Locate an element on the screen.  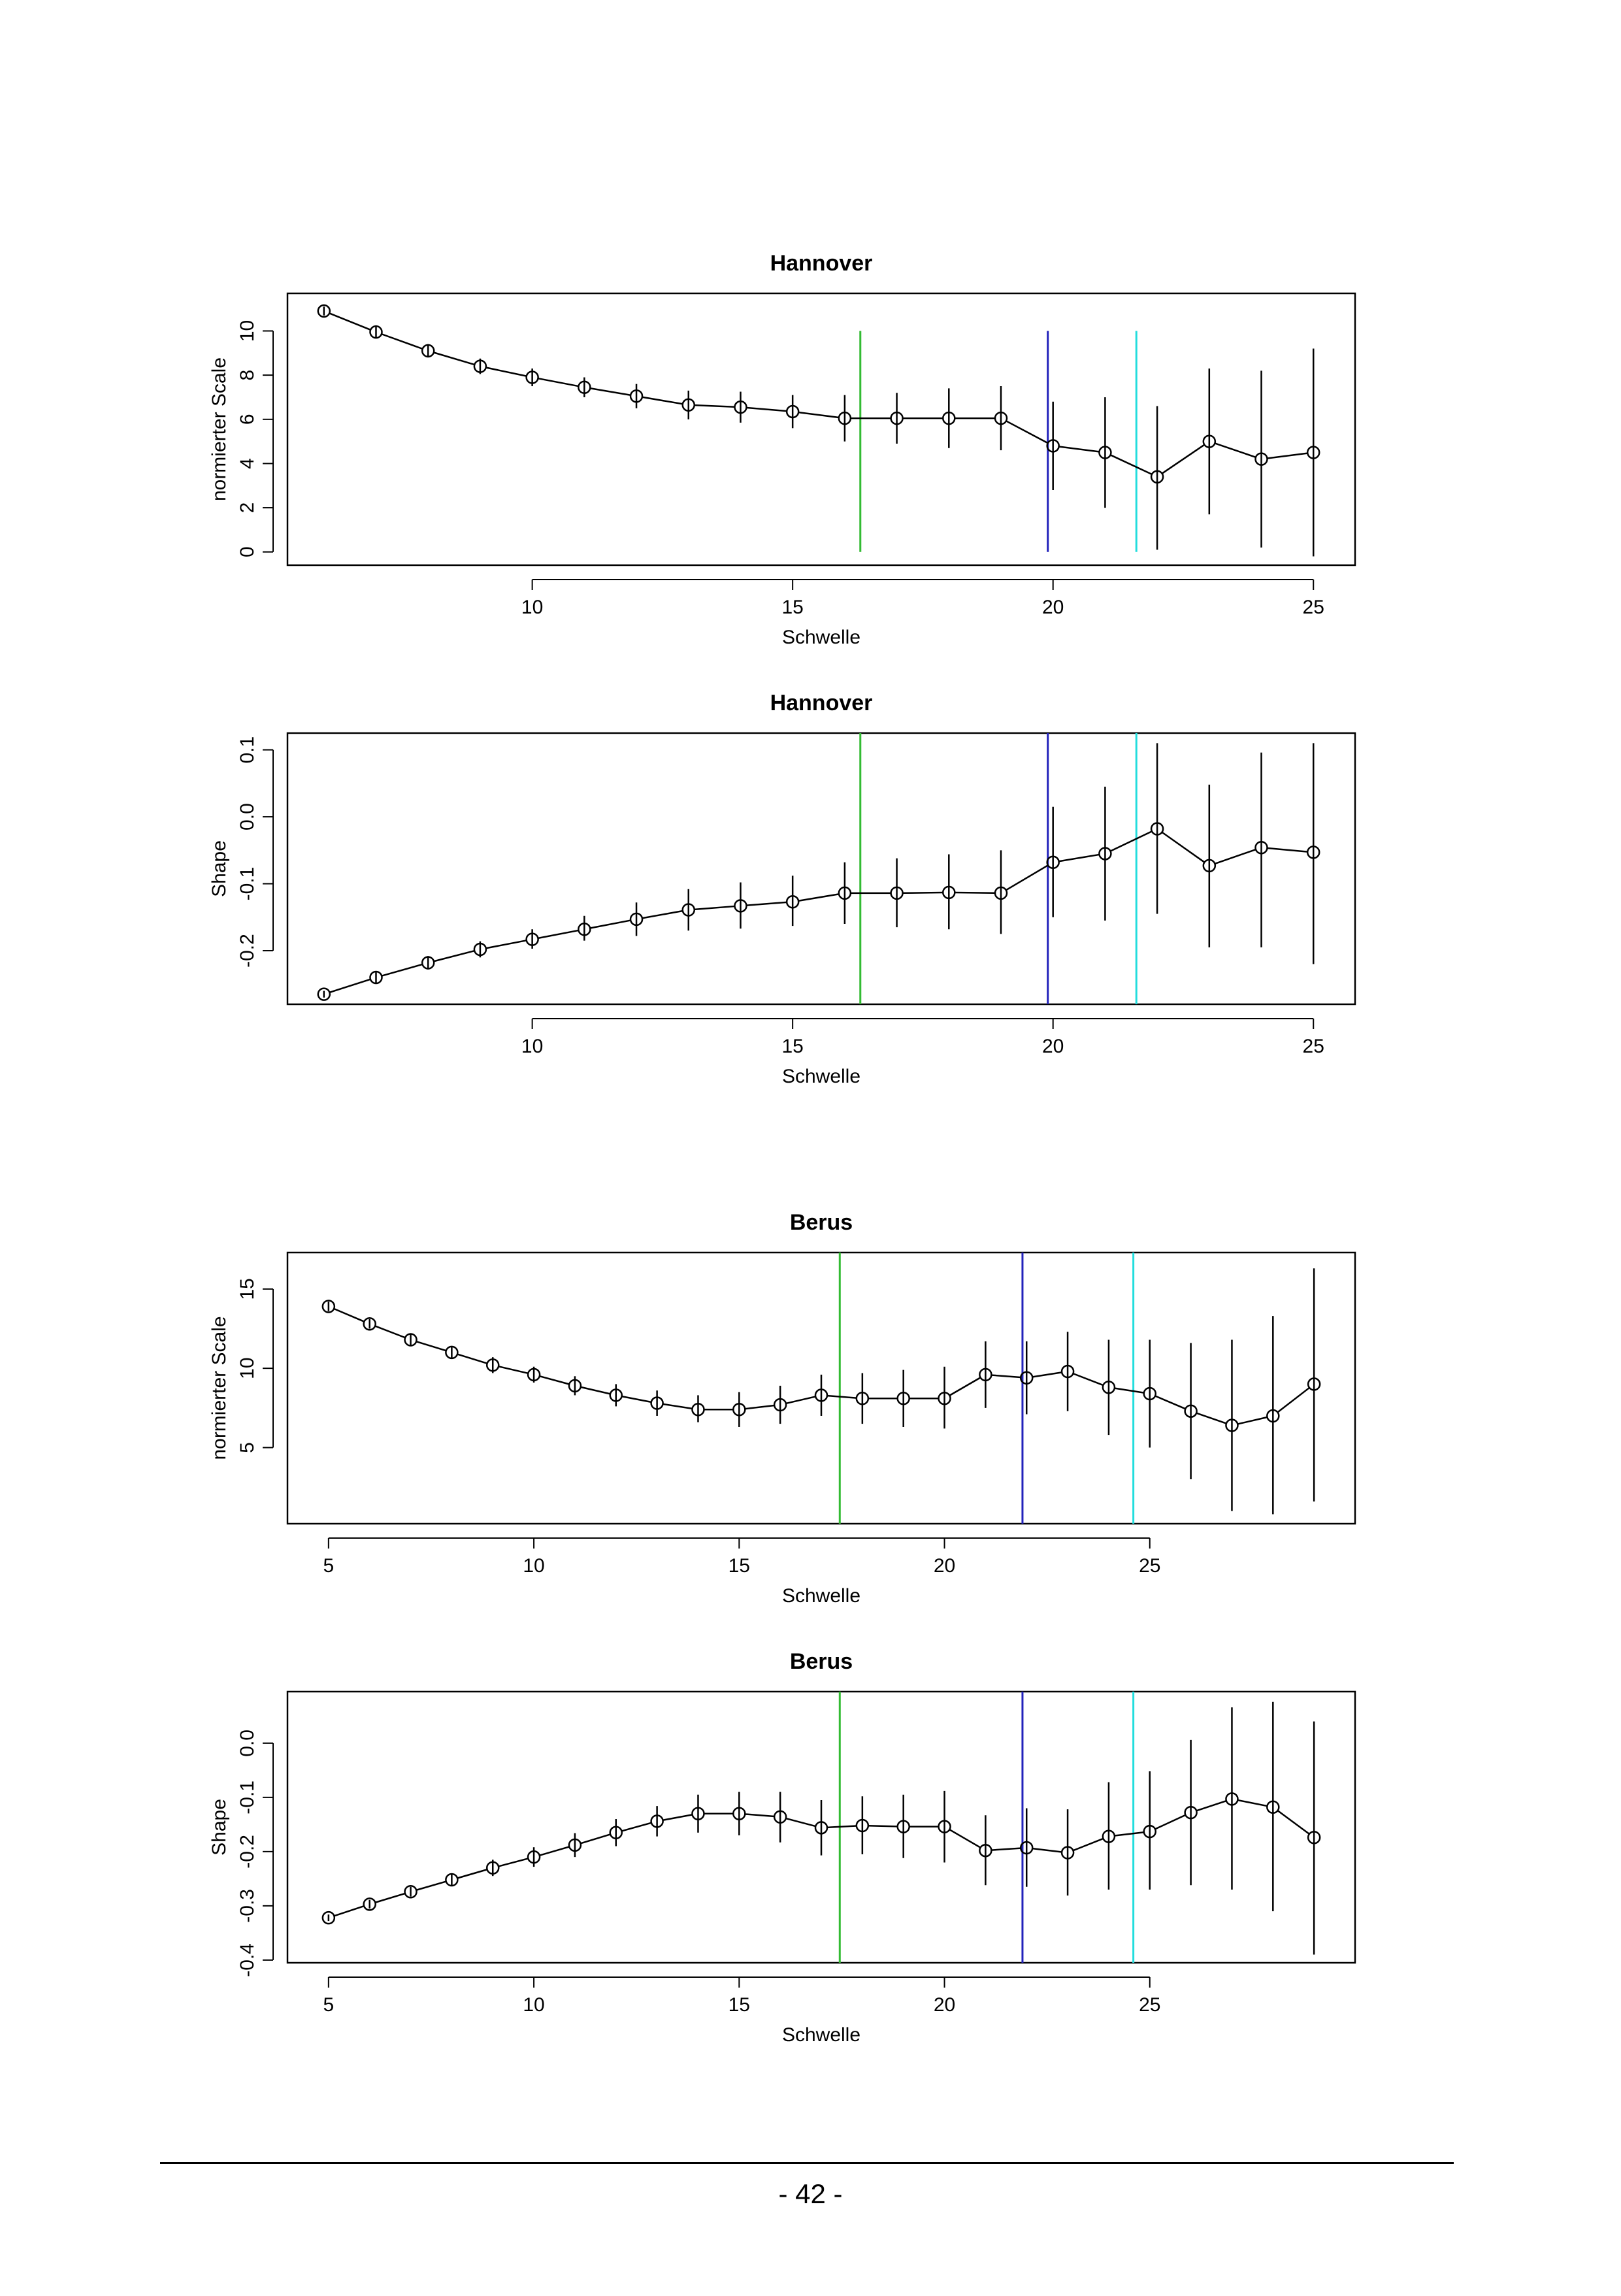
y-tick-label: 8 is located at coordinates (247, 375).